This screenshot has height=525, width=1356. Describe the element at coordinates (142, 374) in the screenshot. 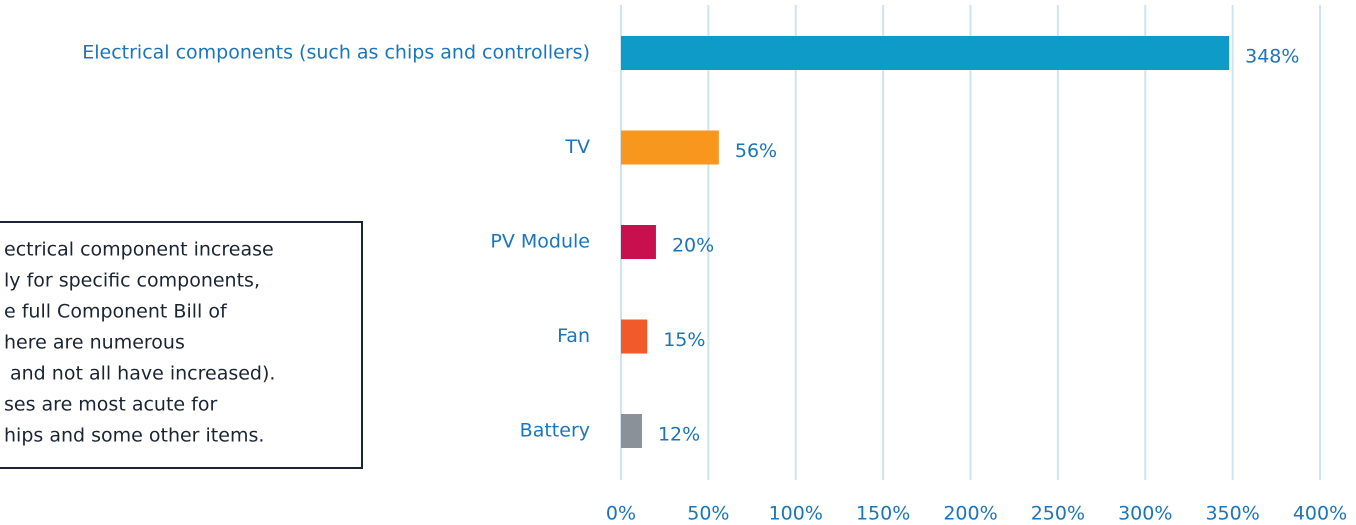

I see `annotation-line: and not all have increased).` at that location.